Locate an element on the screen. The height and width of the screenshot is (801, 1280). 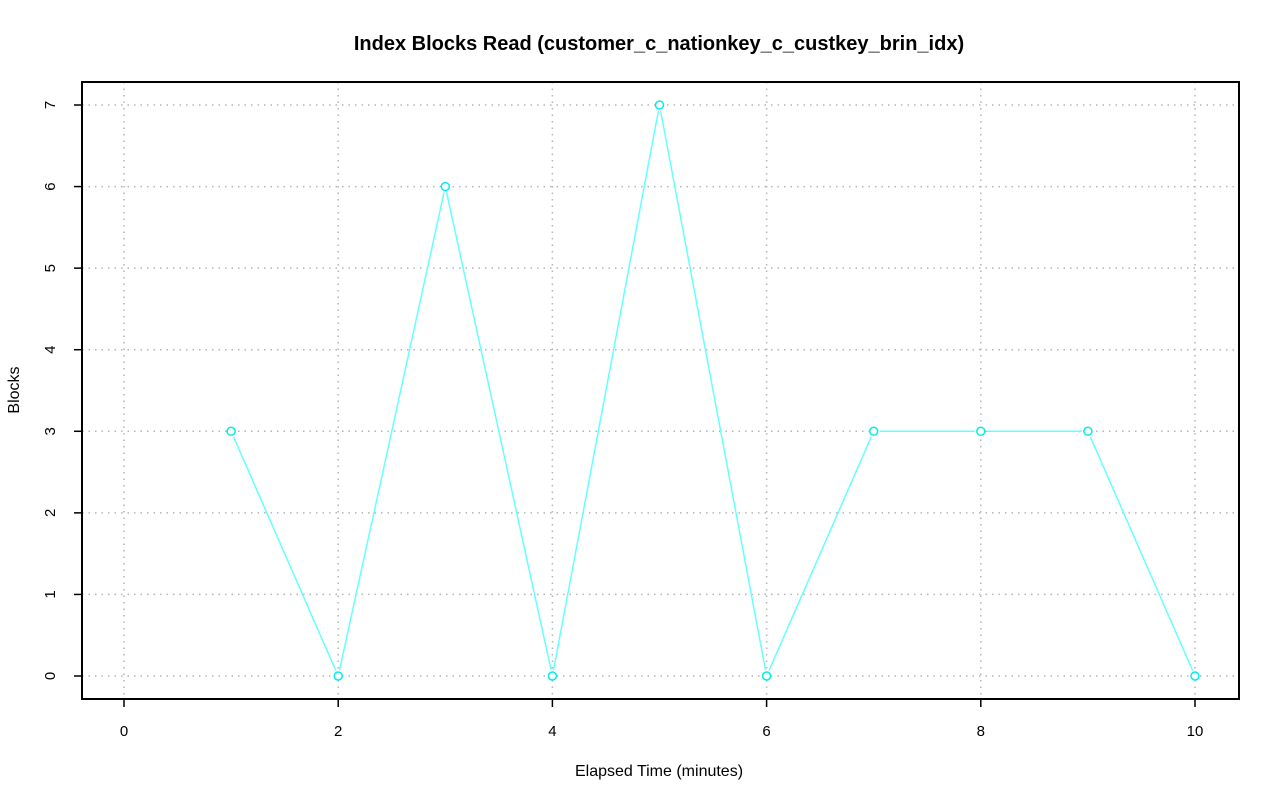
x-tick-label: 8 is located at coordinates (981, 731).